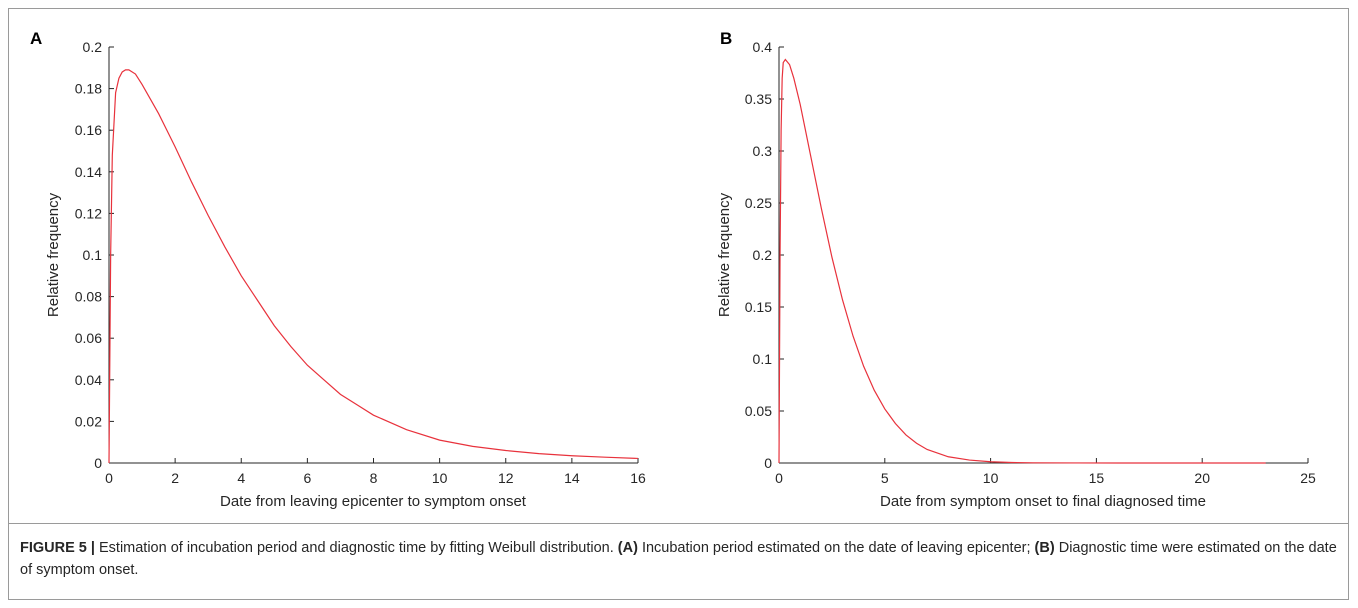 The height and width of the screenshot is (608, 1358). What do you see at coordinates (758, 411) in the screenshot?
I see `y-tick-label: 0.05` at bounding box center [758, 411].